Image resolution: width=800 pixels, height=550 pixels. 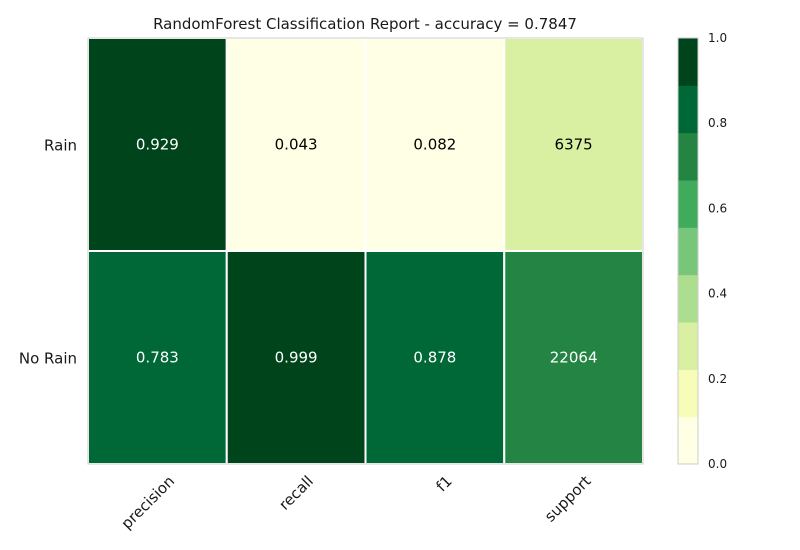 I want to click on column-labels: precision recall f1 support, so click(x=356, y=502).